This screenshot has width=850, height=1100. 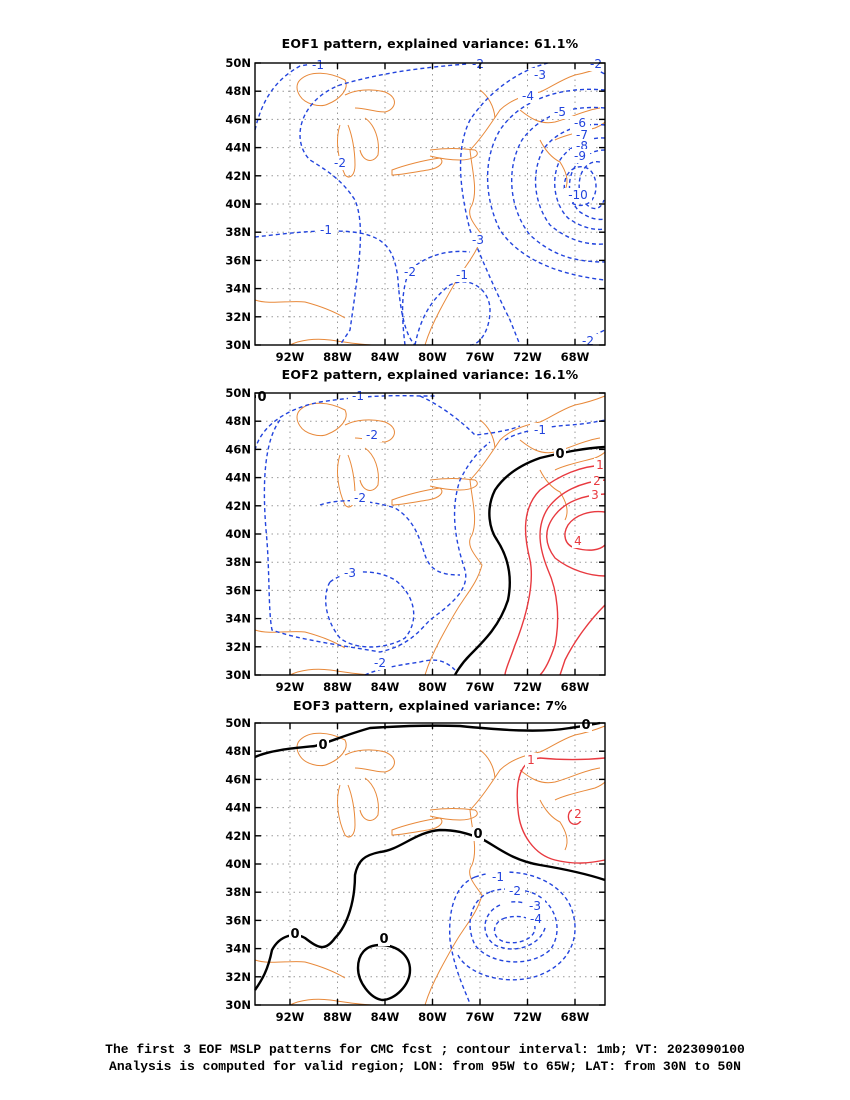 What do you see at coordinates (591, 185) in the screenshot?
I see `eof1-contour-minus9` at bounding box center [591, 185].